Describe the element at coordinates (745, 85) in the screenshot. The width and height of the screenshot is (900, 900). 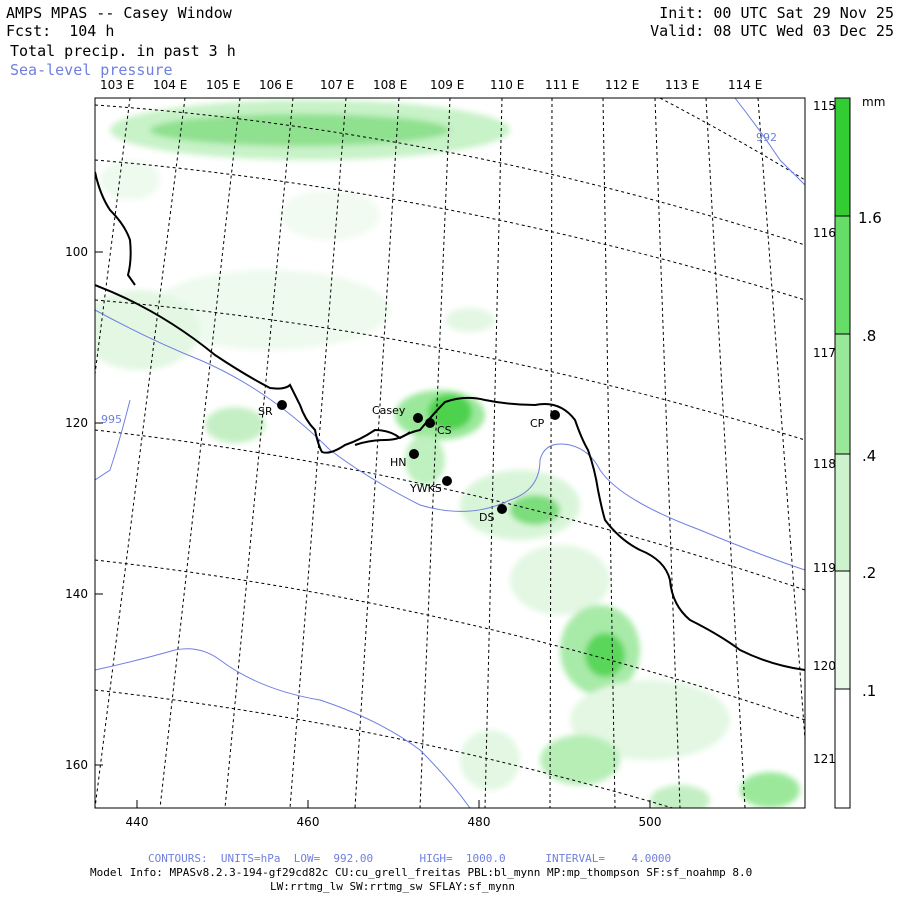
I see `lon-label: 114 E` at that location.